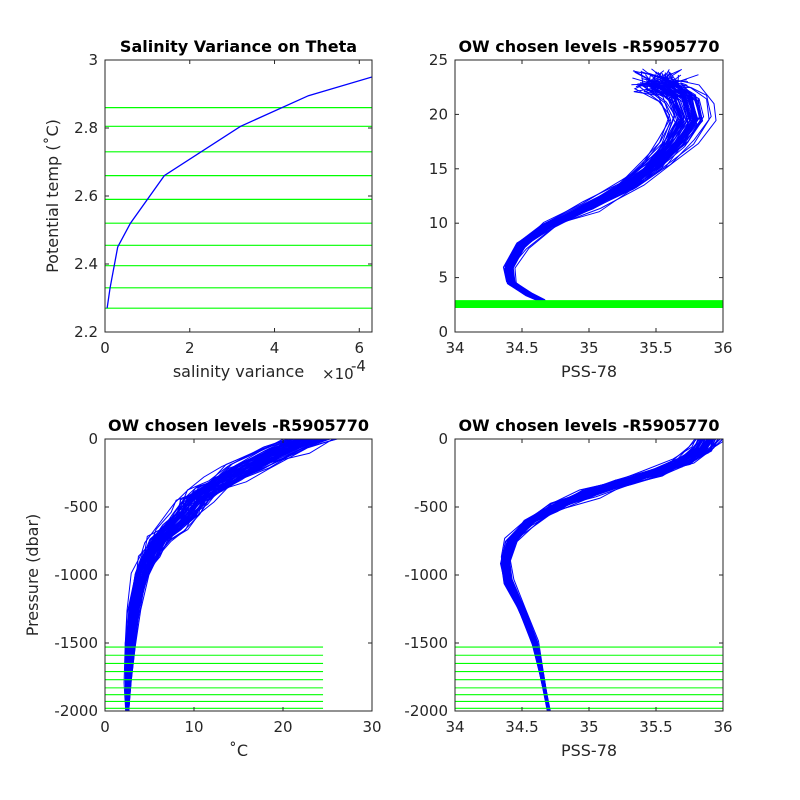 The width and height of the screenshot is (800, 800). What do you see at coordinates (52, 196) in the screenshot?
I see `y-axis-label: Potential temp (˚C)` at bounding box center [52, 196].